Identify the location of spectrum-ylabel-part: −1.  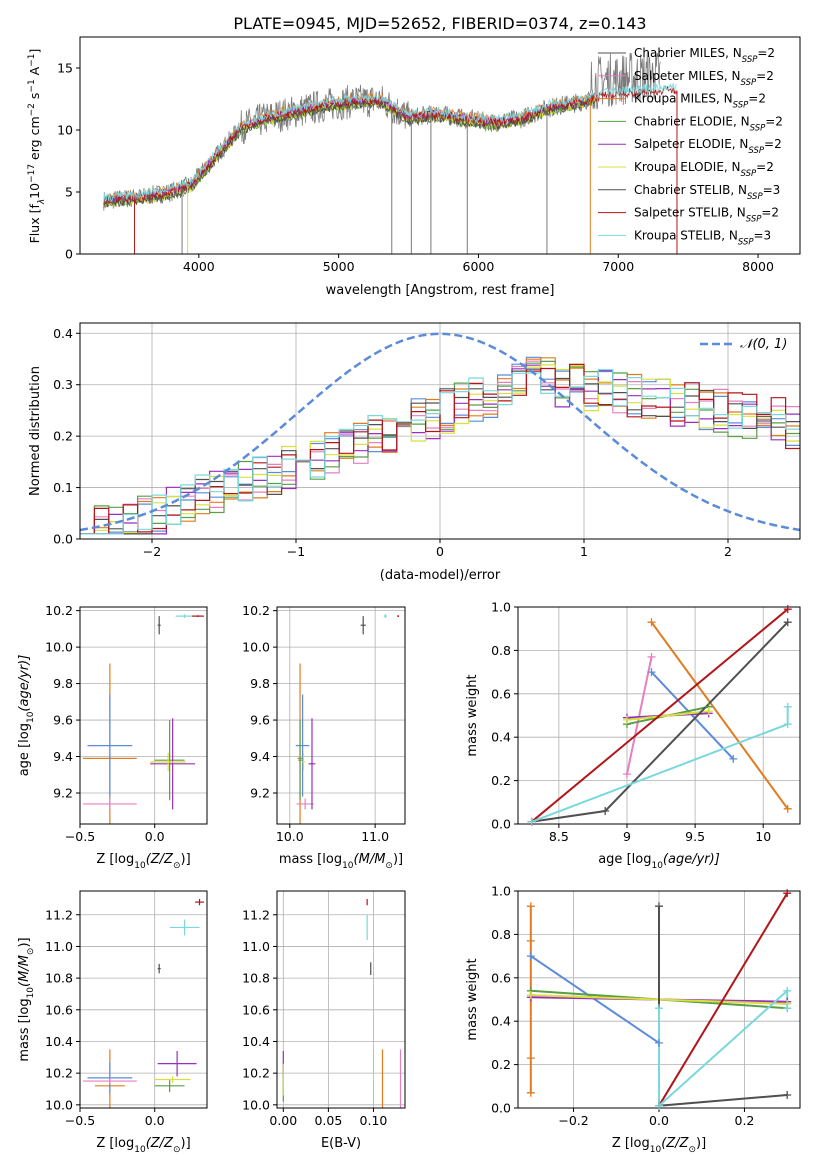
(32, 85).